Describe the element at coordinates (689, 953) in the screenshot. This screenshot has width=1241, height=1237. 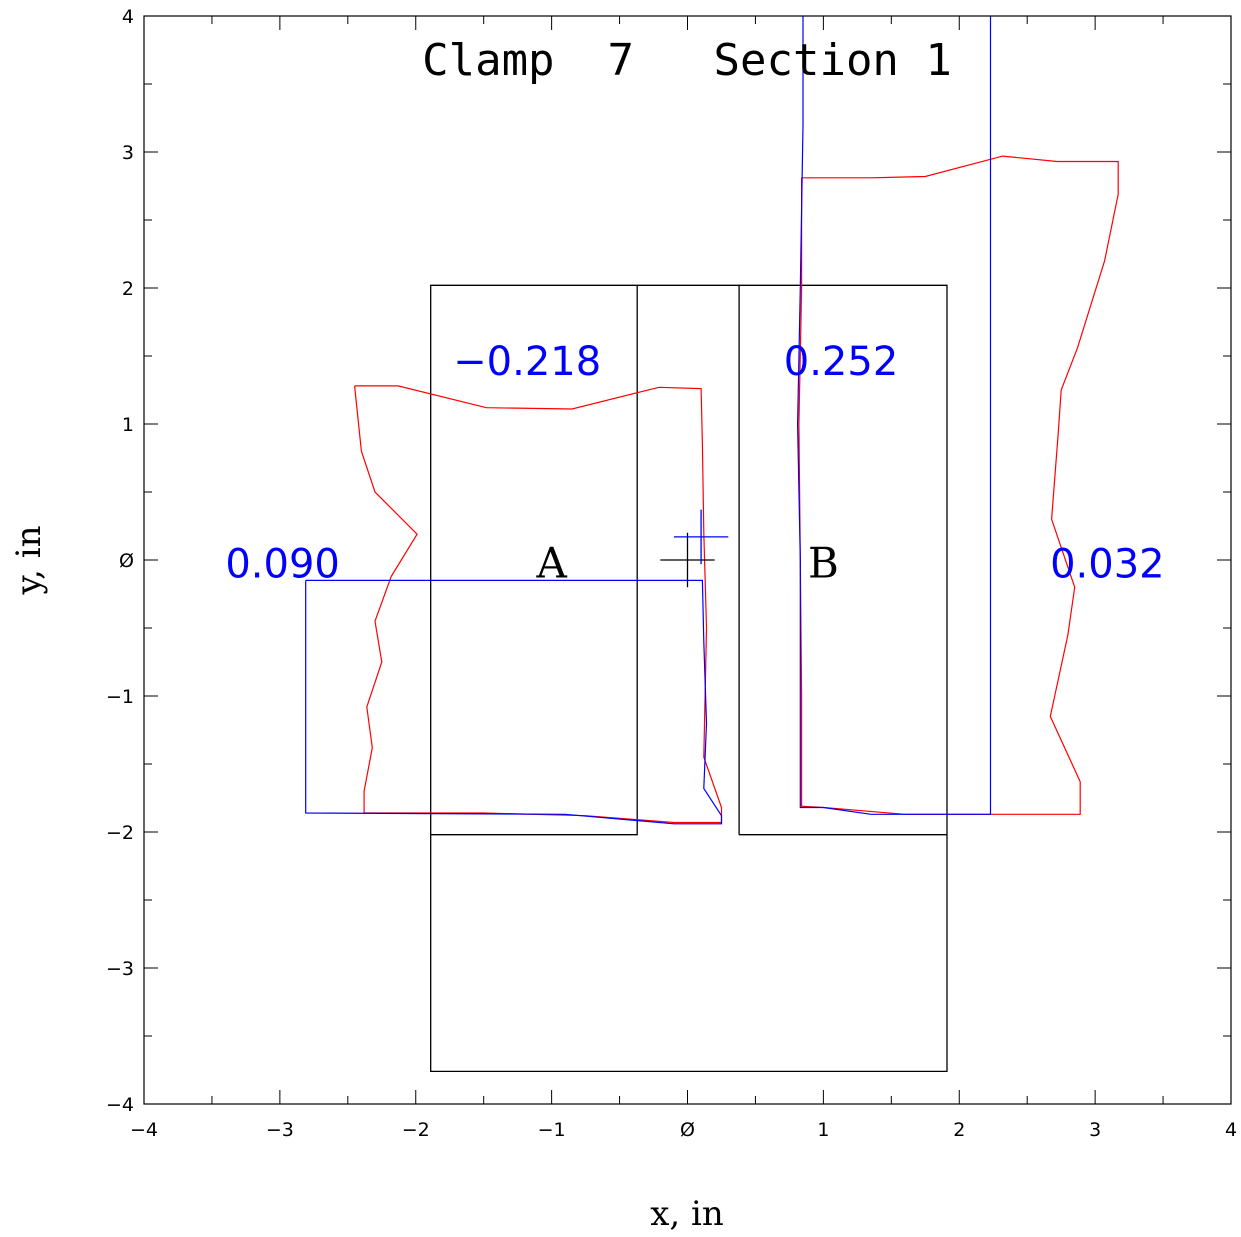
I see `outline-base` at that location.